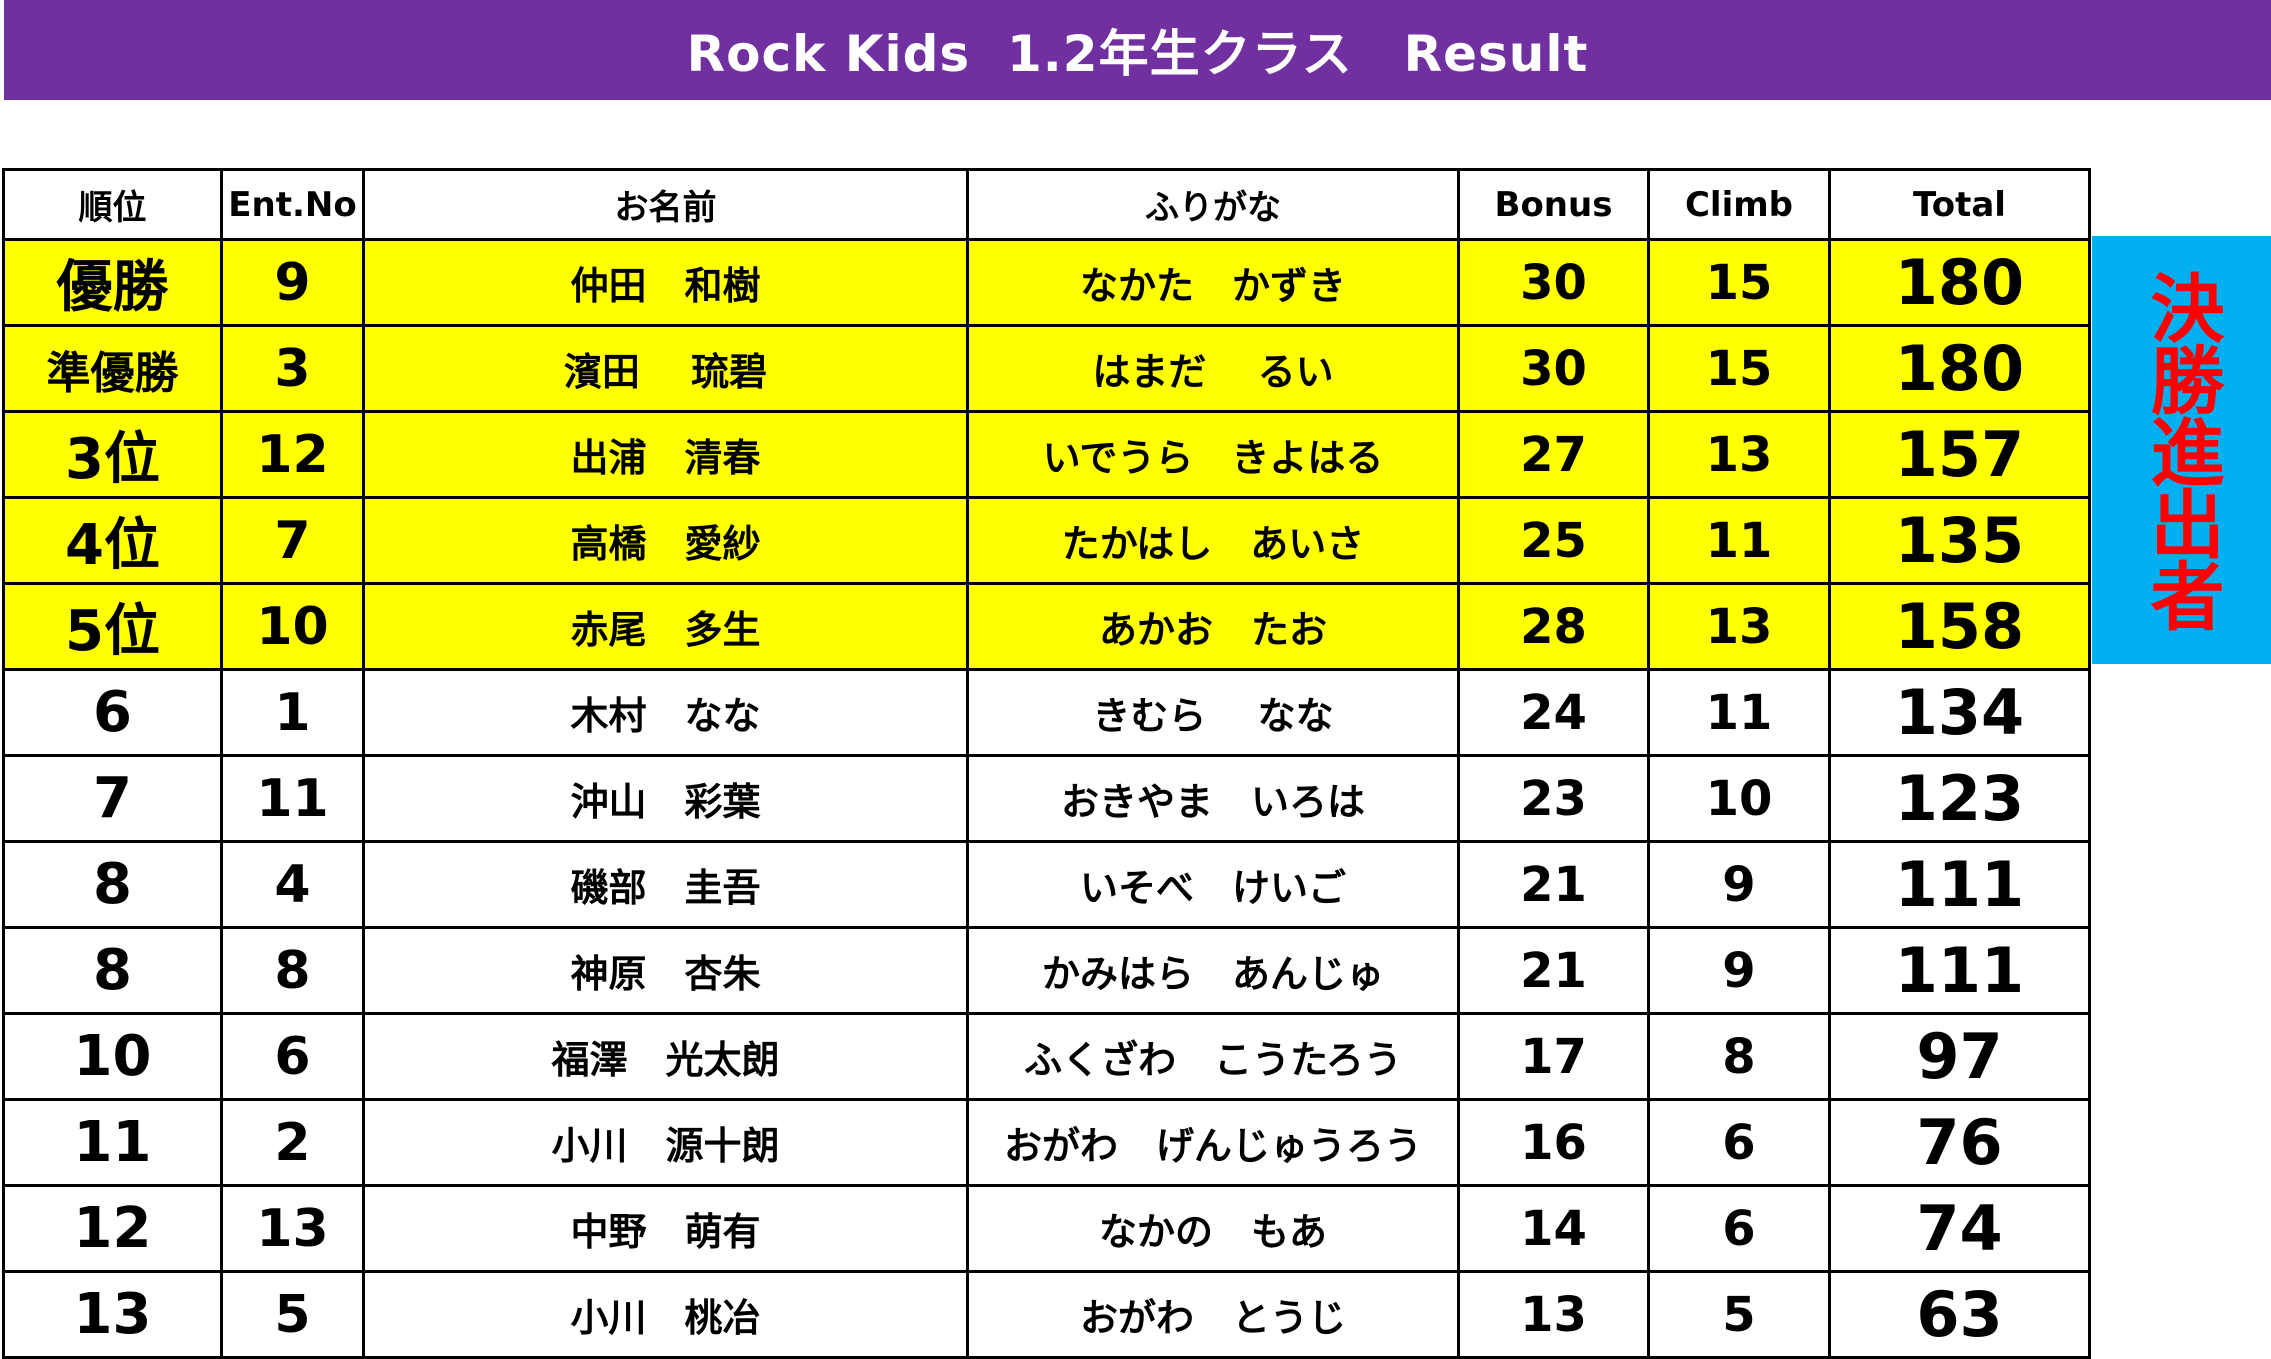  Describe the element at coordinates (1739, 204) in the screenshot. I see `header-climb: Climb` at that location.